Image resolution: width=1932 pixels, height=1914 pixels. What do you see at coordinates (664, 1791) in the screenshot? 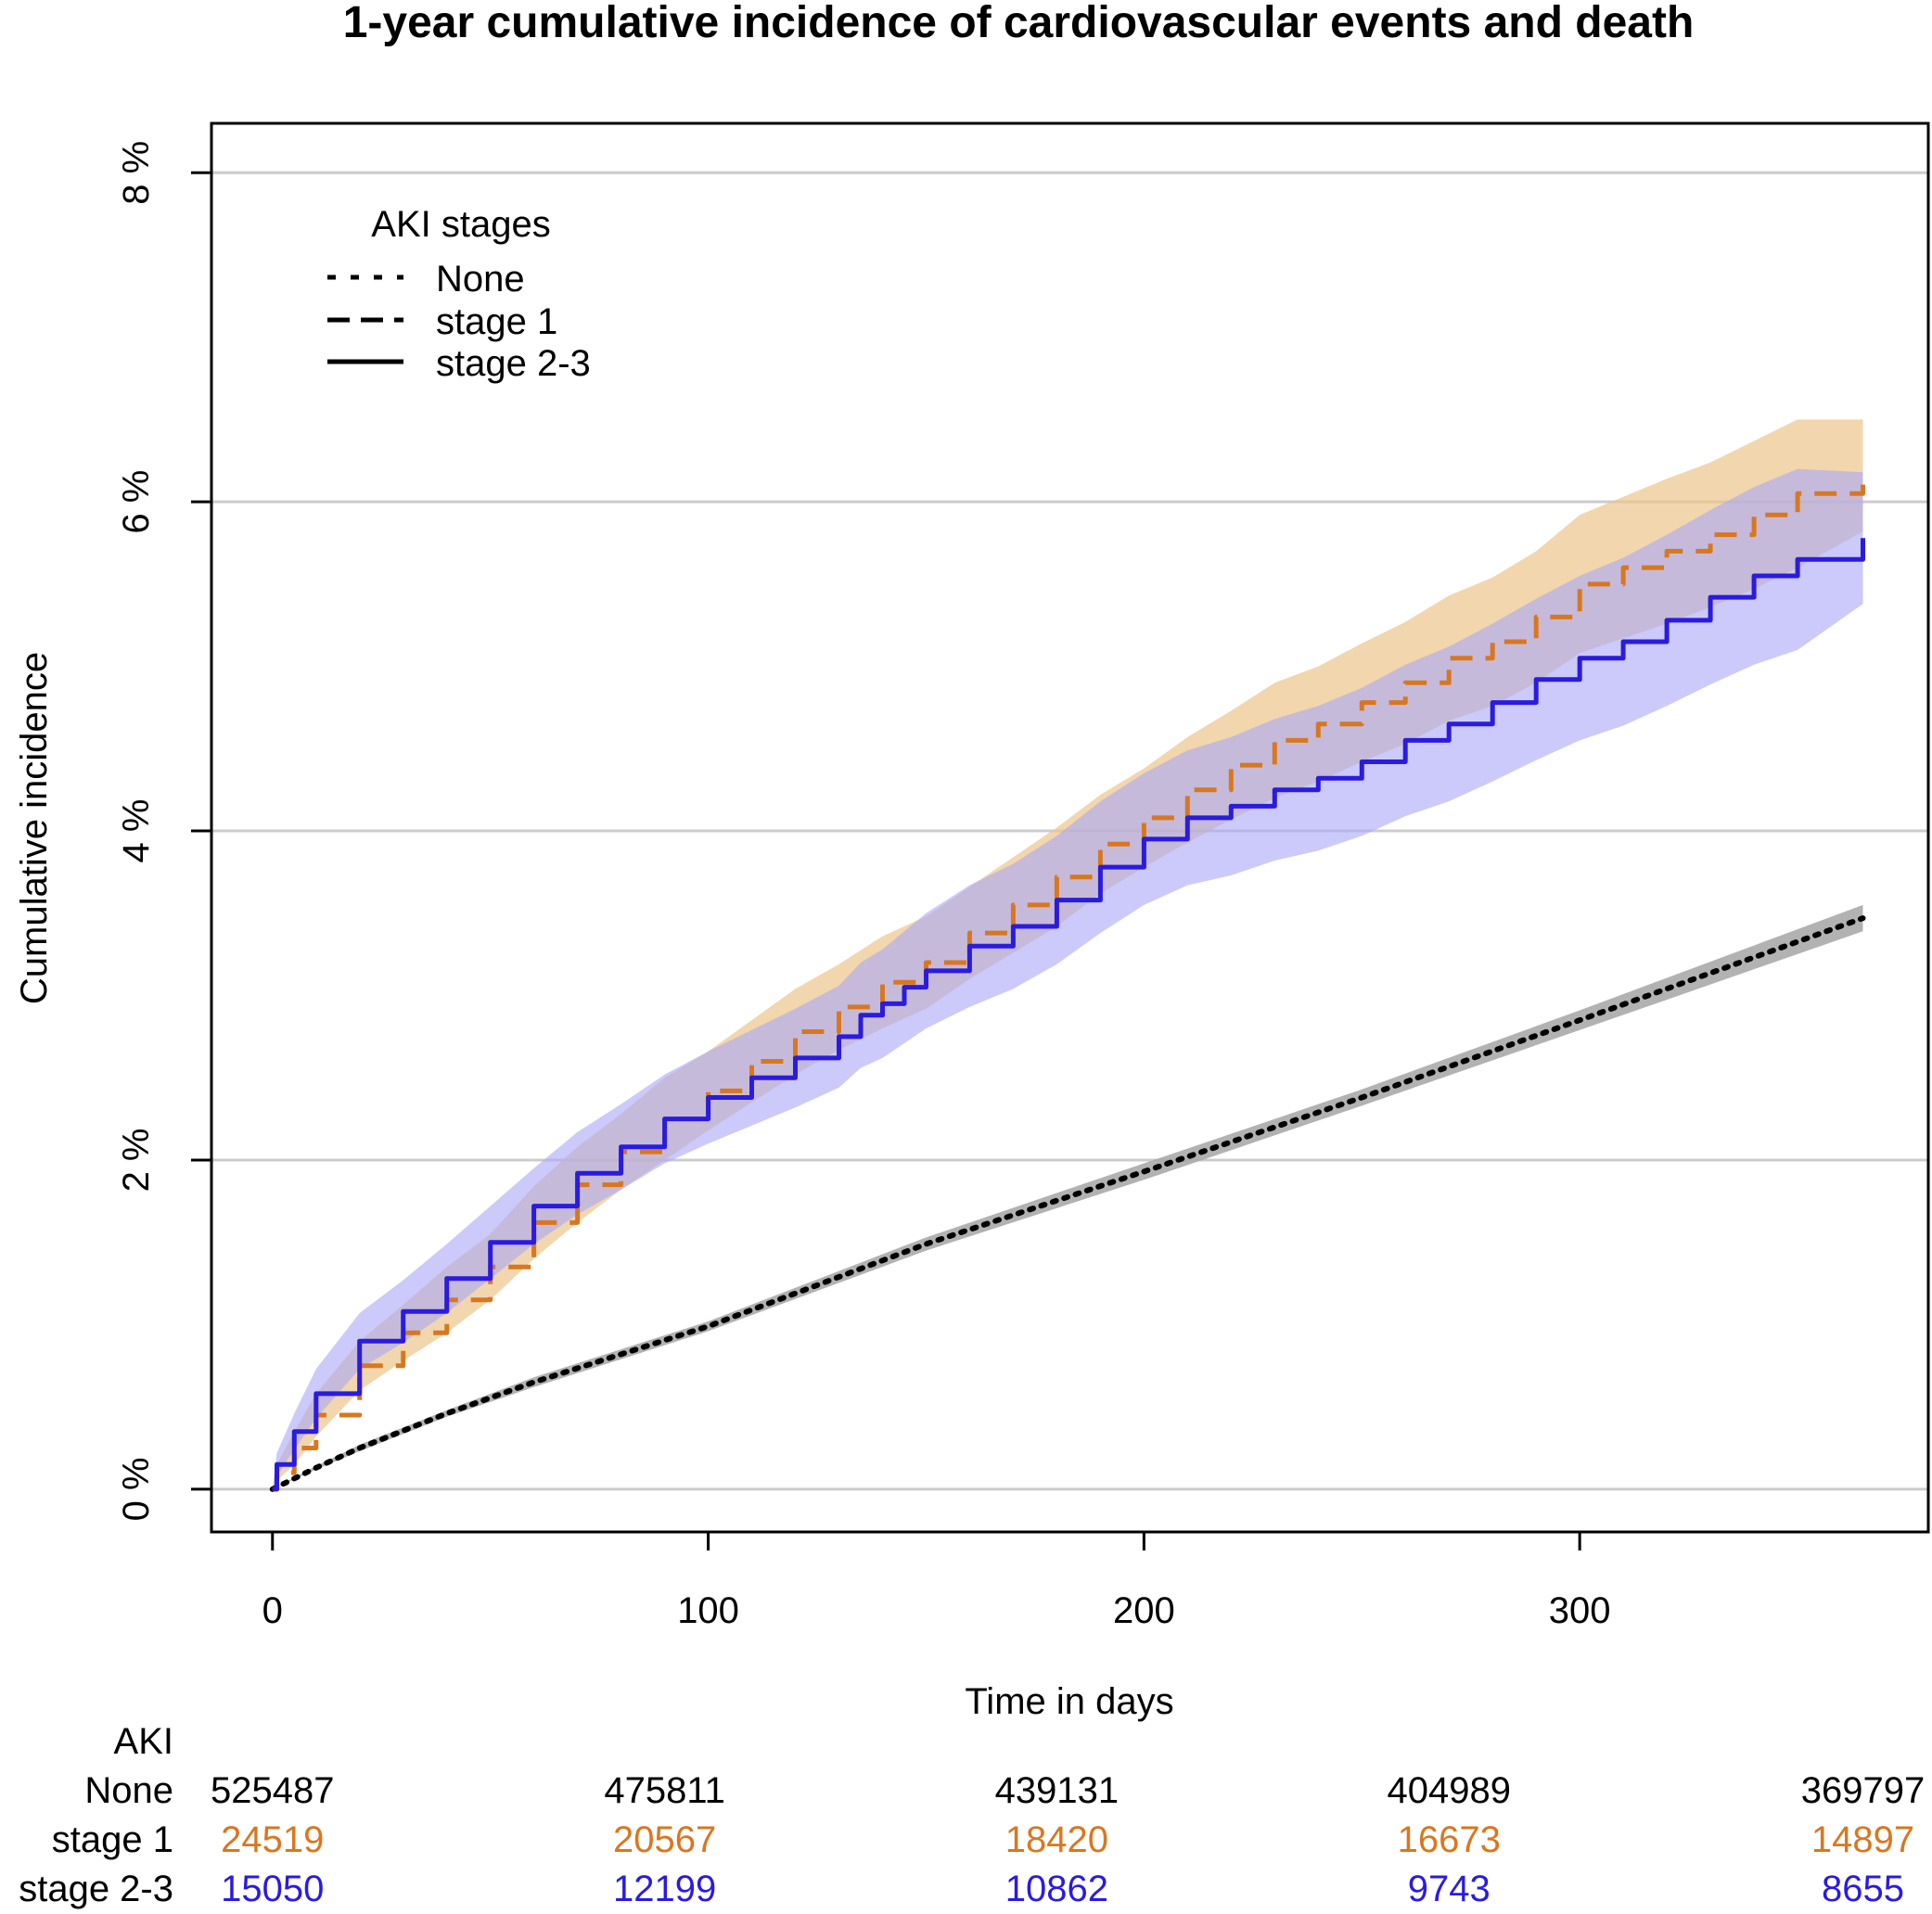
I see `risk-count: 475811` at bounding box center [664, 1791].